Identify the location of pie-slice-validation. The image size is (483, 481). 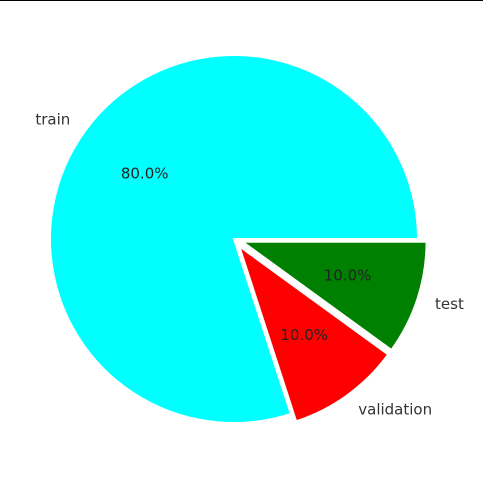
(313, 333).